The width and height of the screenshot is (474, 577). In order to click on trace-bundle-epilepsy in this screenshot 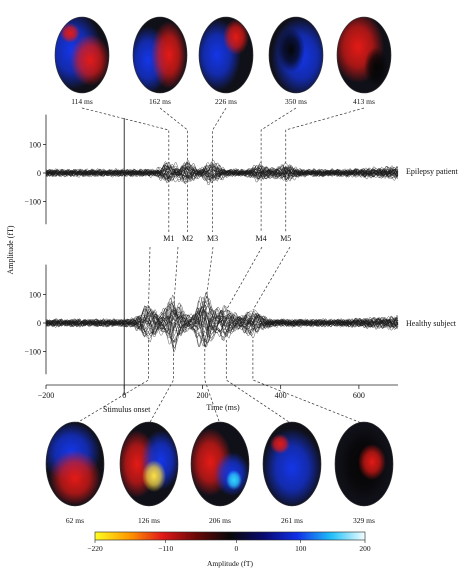, I will do `click(222, 172)`.